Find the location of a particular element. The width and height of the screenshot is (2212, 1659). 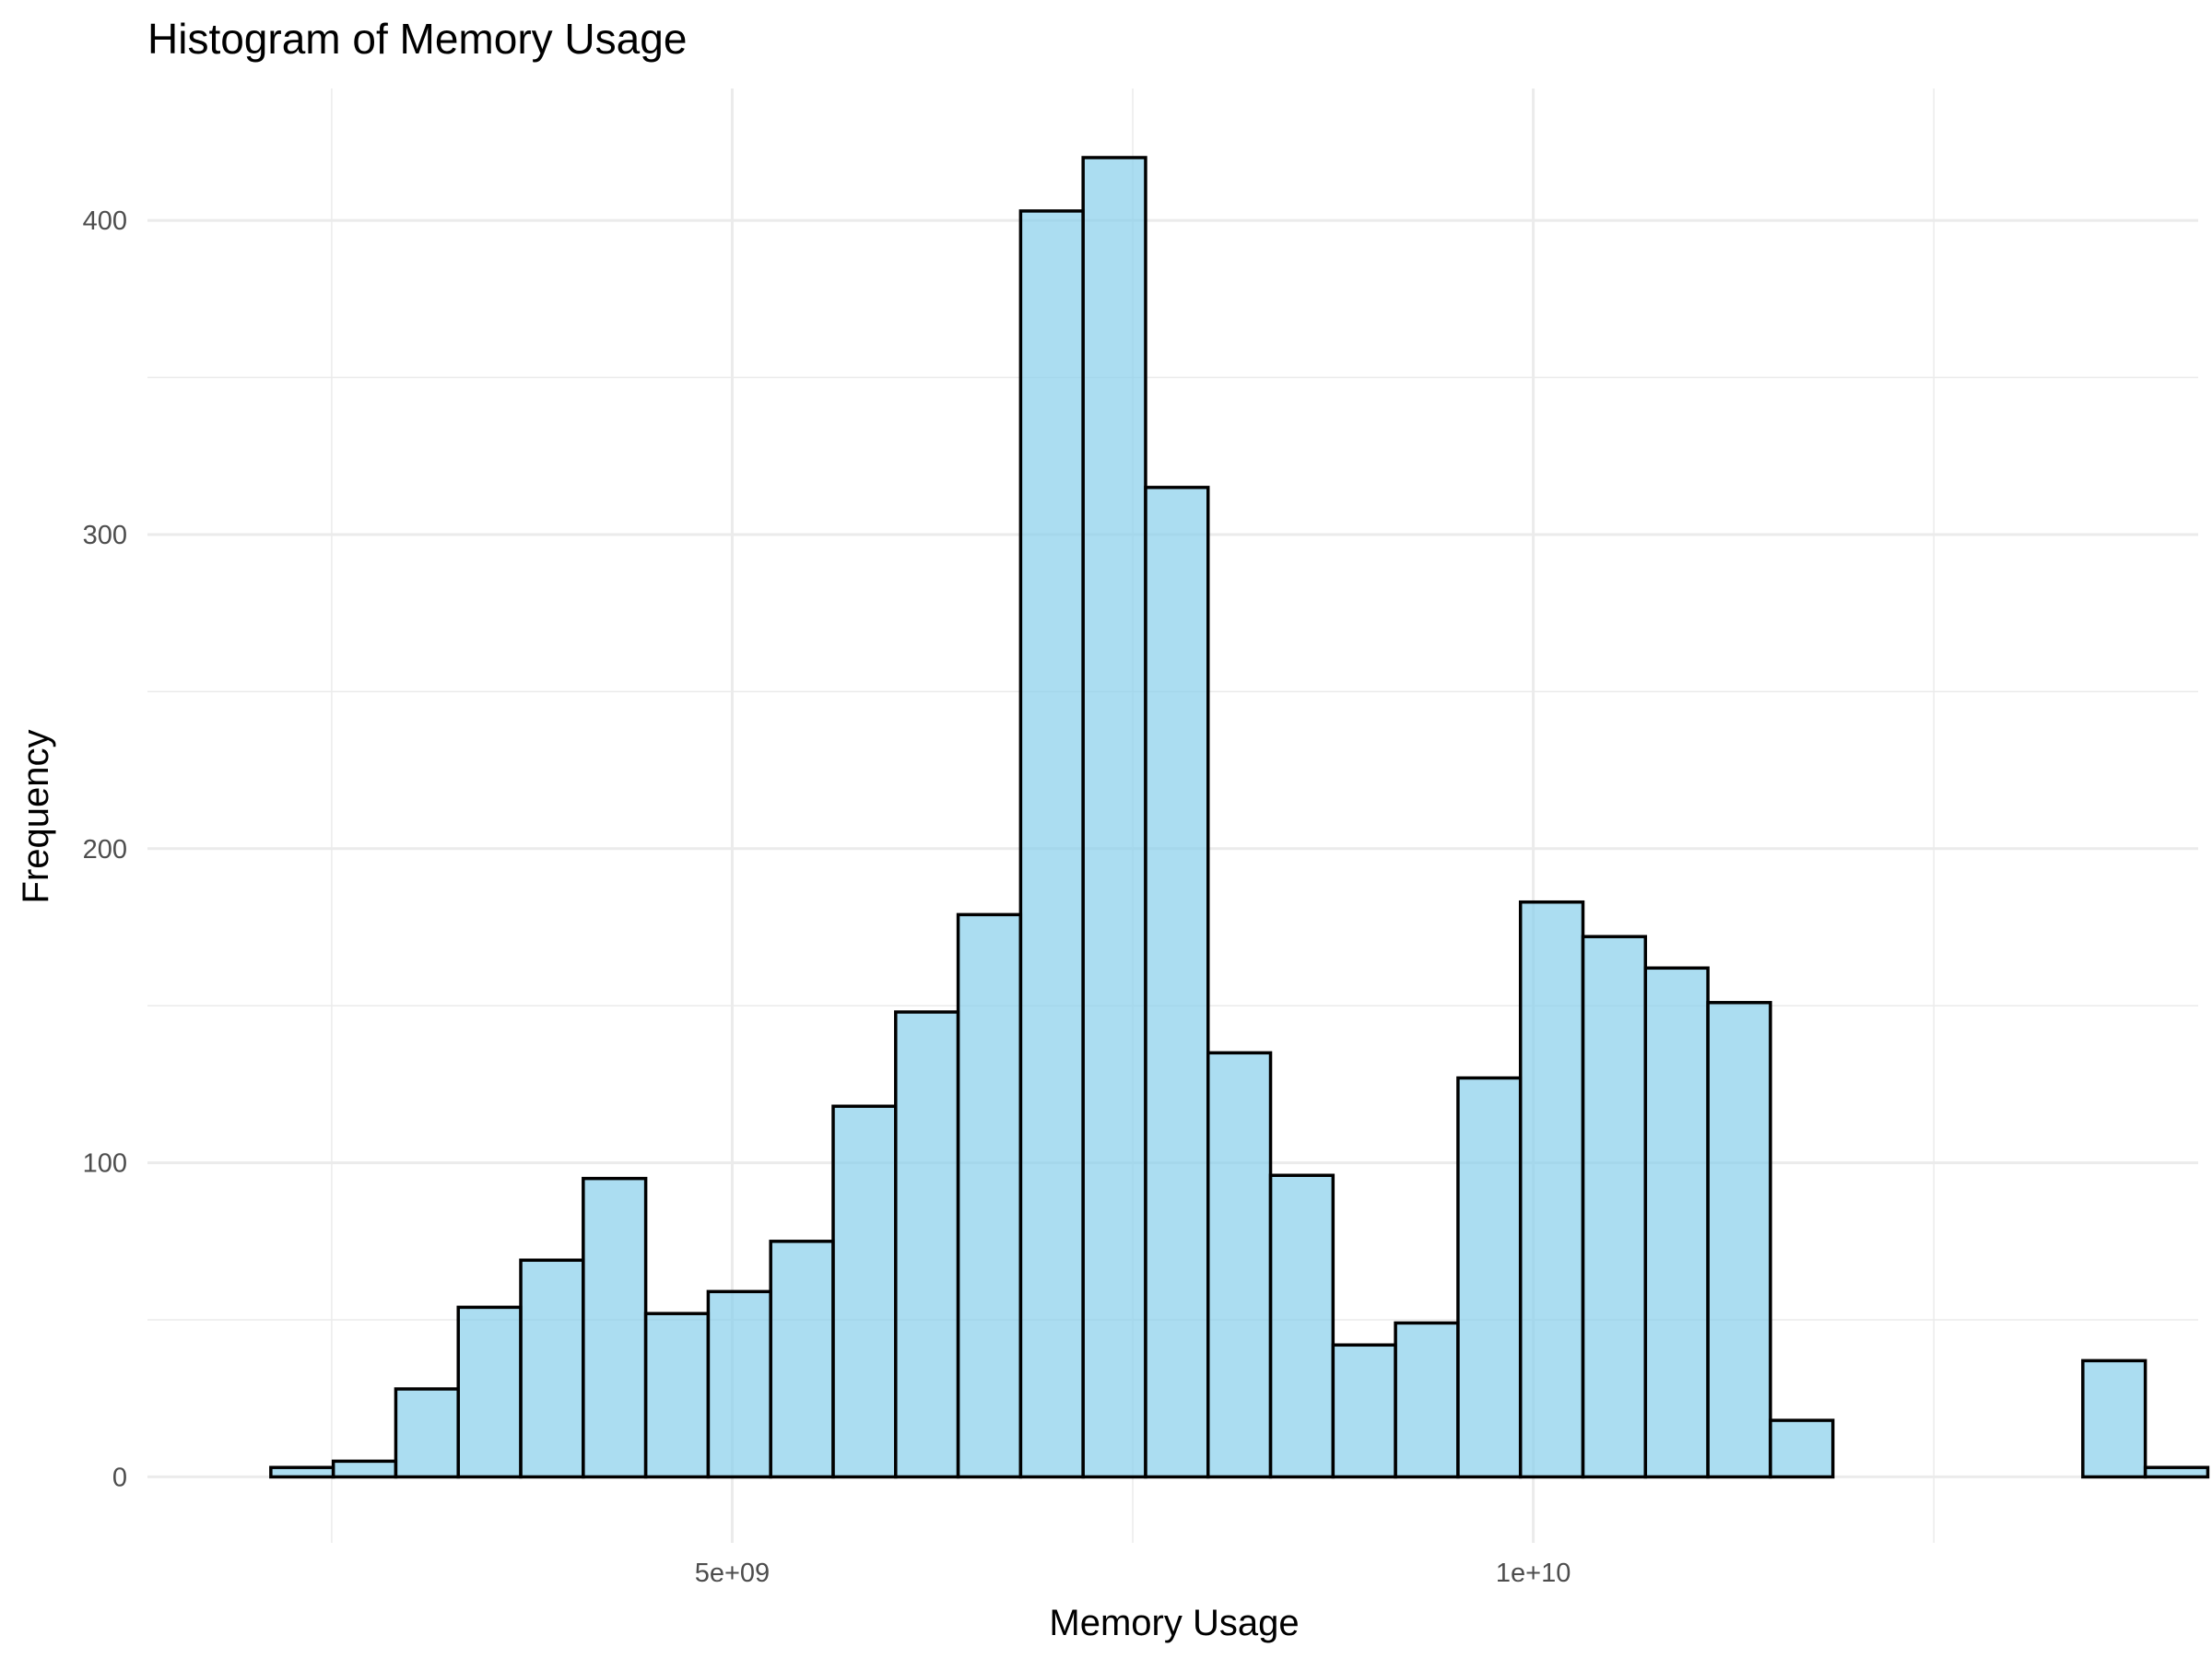

histogram-bar: 179 is located at coordinates (989, 1195).